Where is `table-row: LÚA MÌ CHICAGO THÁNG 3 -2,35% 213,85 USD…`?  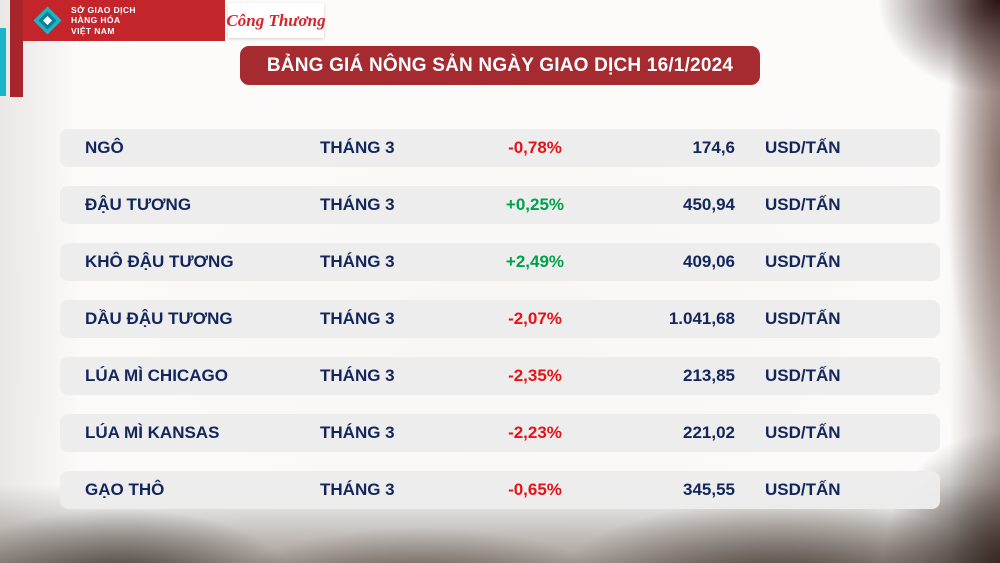
table-row: LÚA MÌ CHICAGO THÁNG 3 -2,35% 213,85 USD… is located at coordinates (500, 376).